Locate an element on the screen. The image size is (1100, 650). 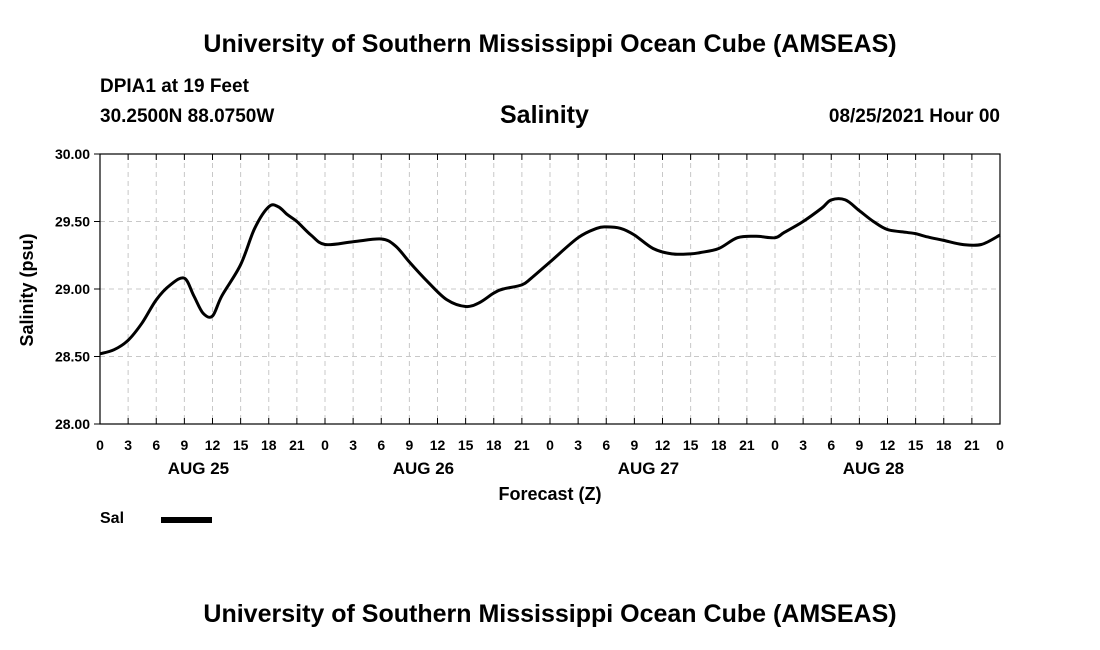
y-tick-label: 29.50 is located at coordinates (72, 222).